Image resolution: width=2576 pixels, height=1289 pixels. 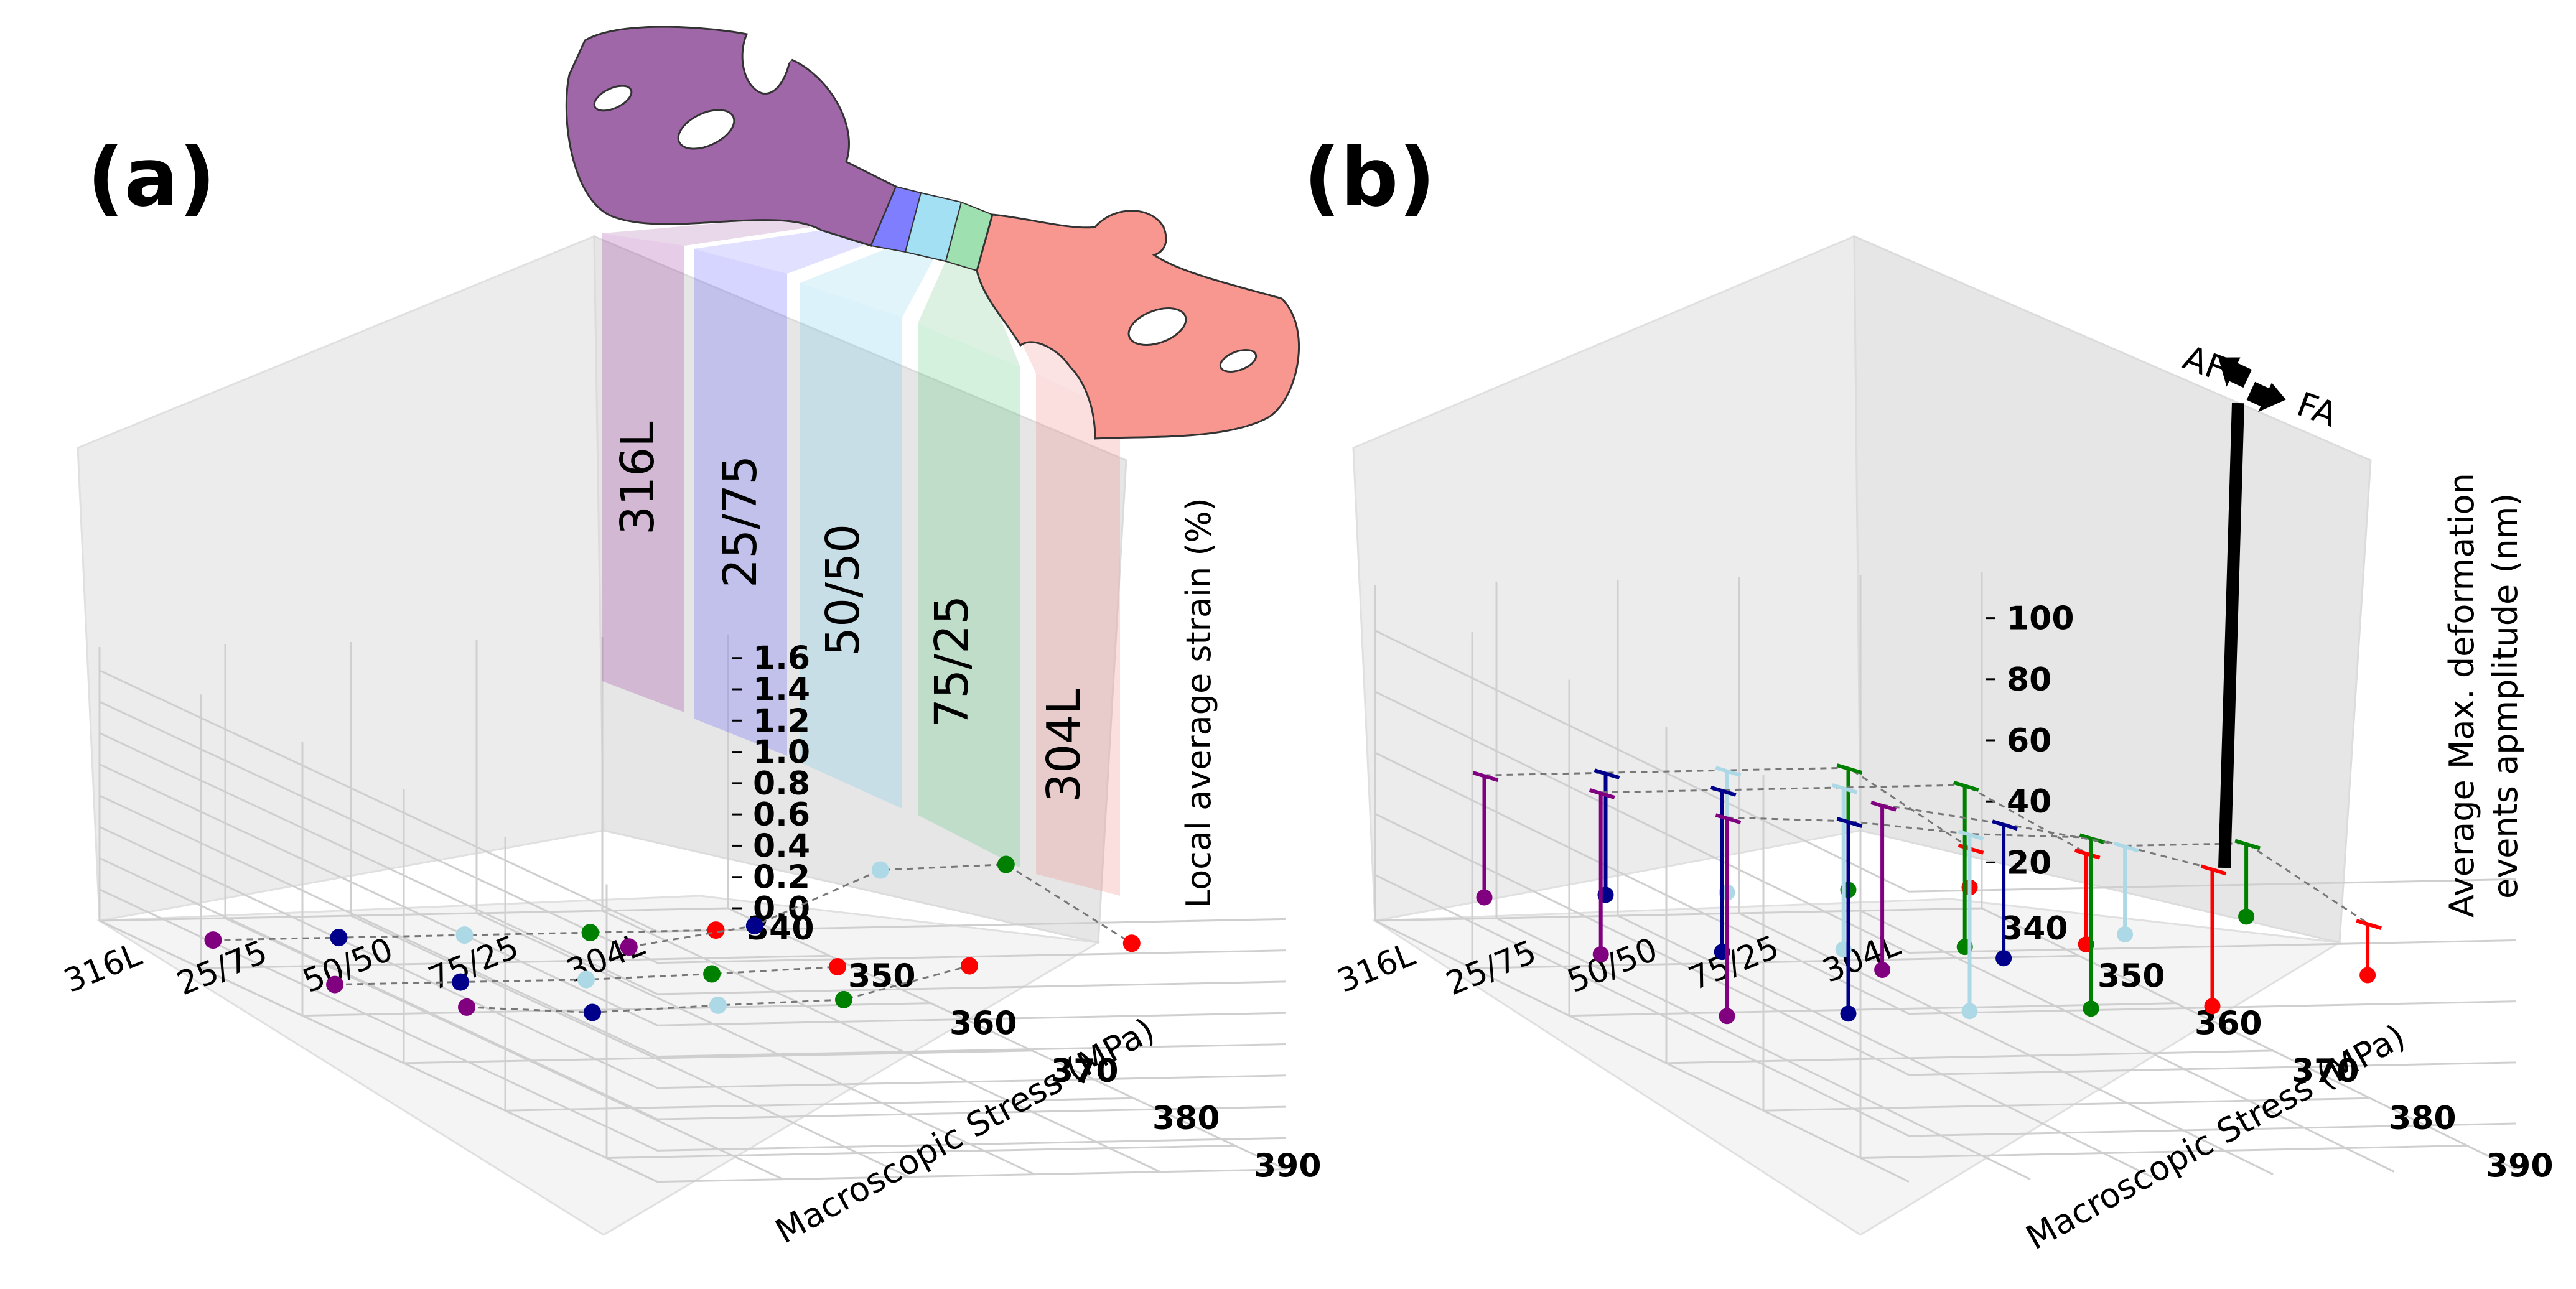 What do you see at coordinates (781, 721) in the screenshot?
I see `z-tick-label: 1.2` at bounding box center [781, 721].